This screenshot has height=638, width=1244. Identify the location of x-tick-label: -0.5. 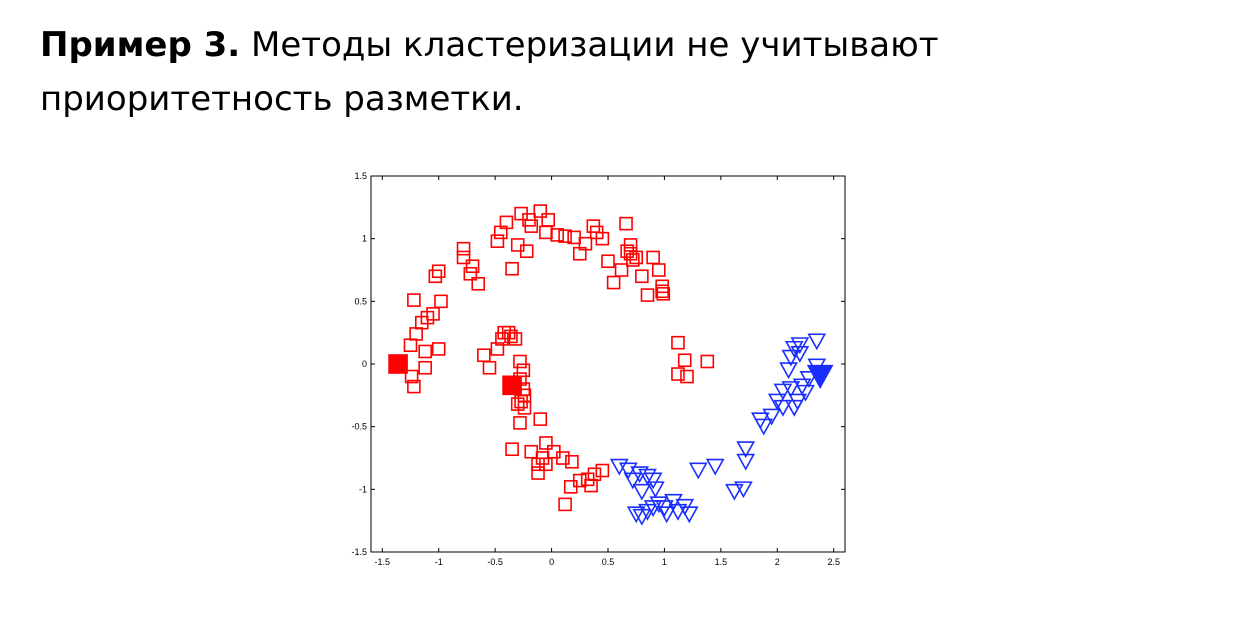
(495, 562).